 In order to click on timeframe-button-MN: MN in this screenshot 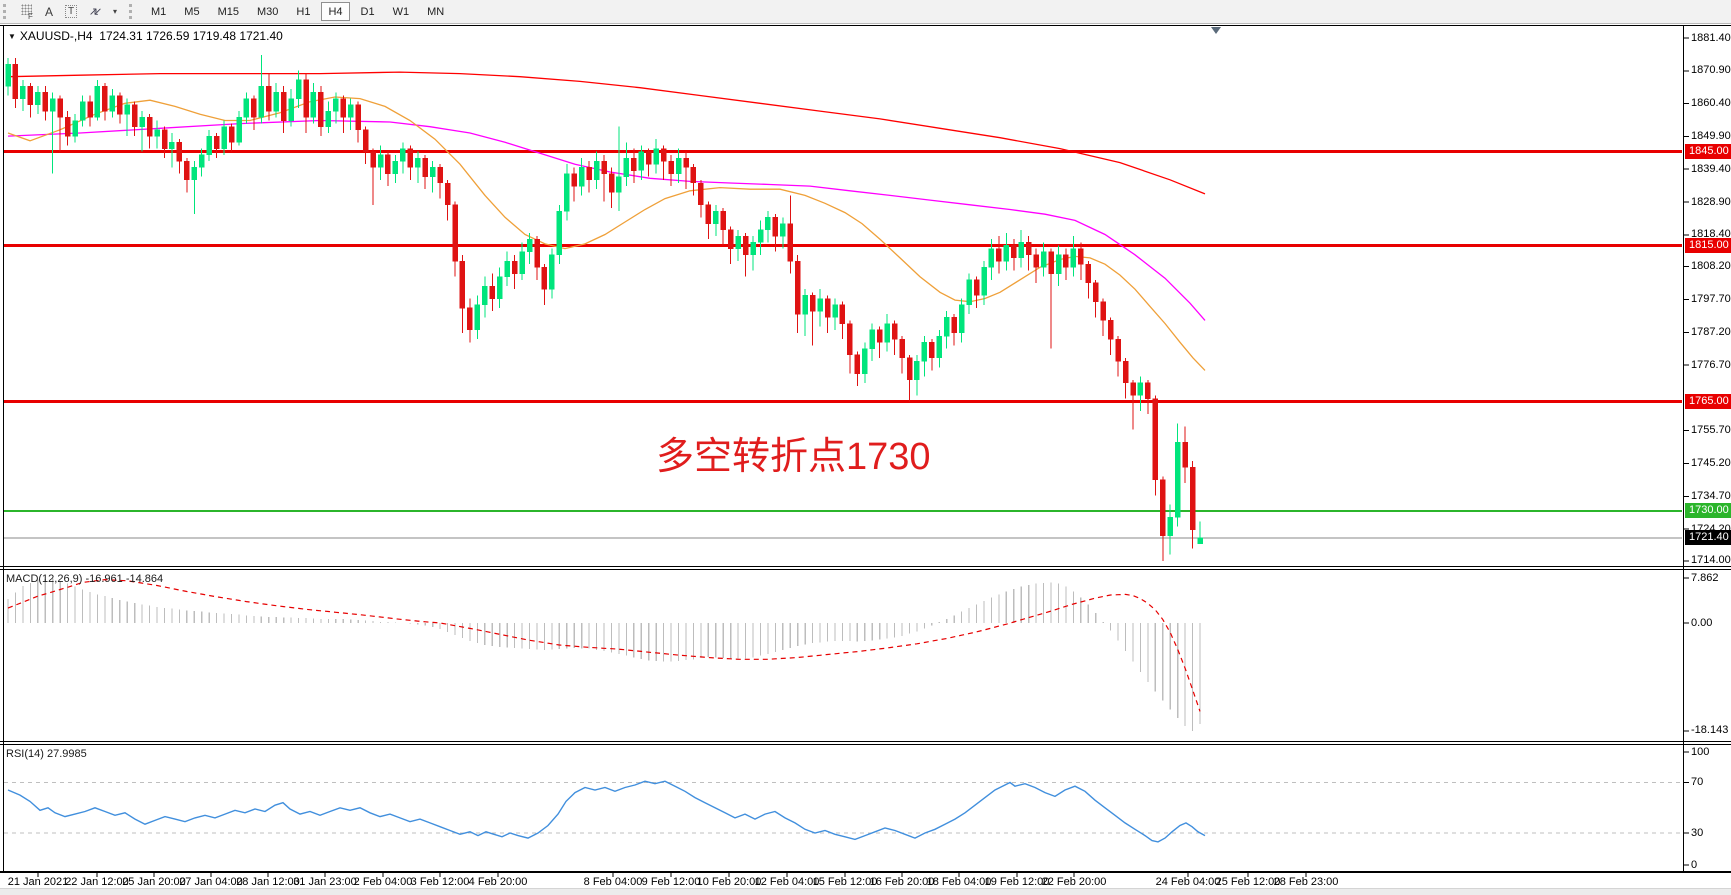, I will do `click(436, 11)`.